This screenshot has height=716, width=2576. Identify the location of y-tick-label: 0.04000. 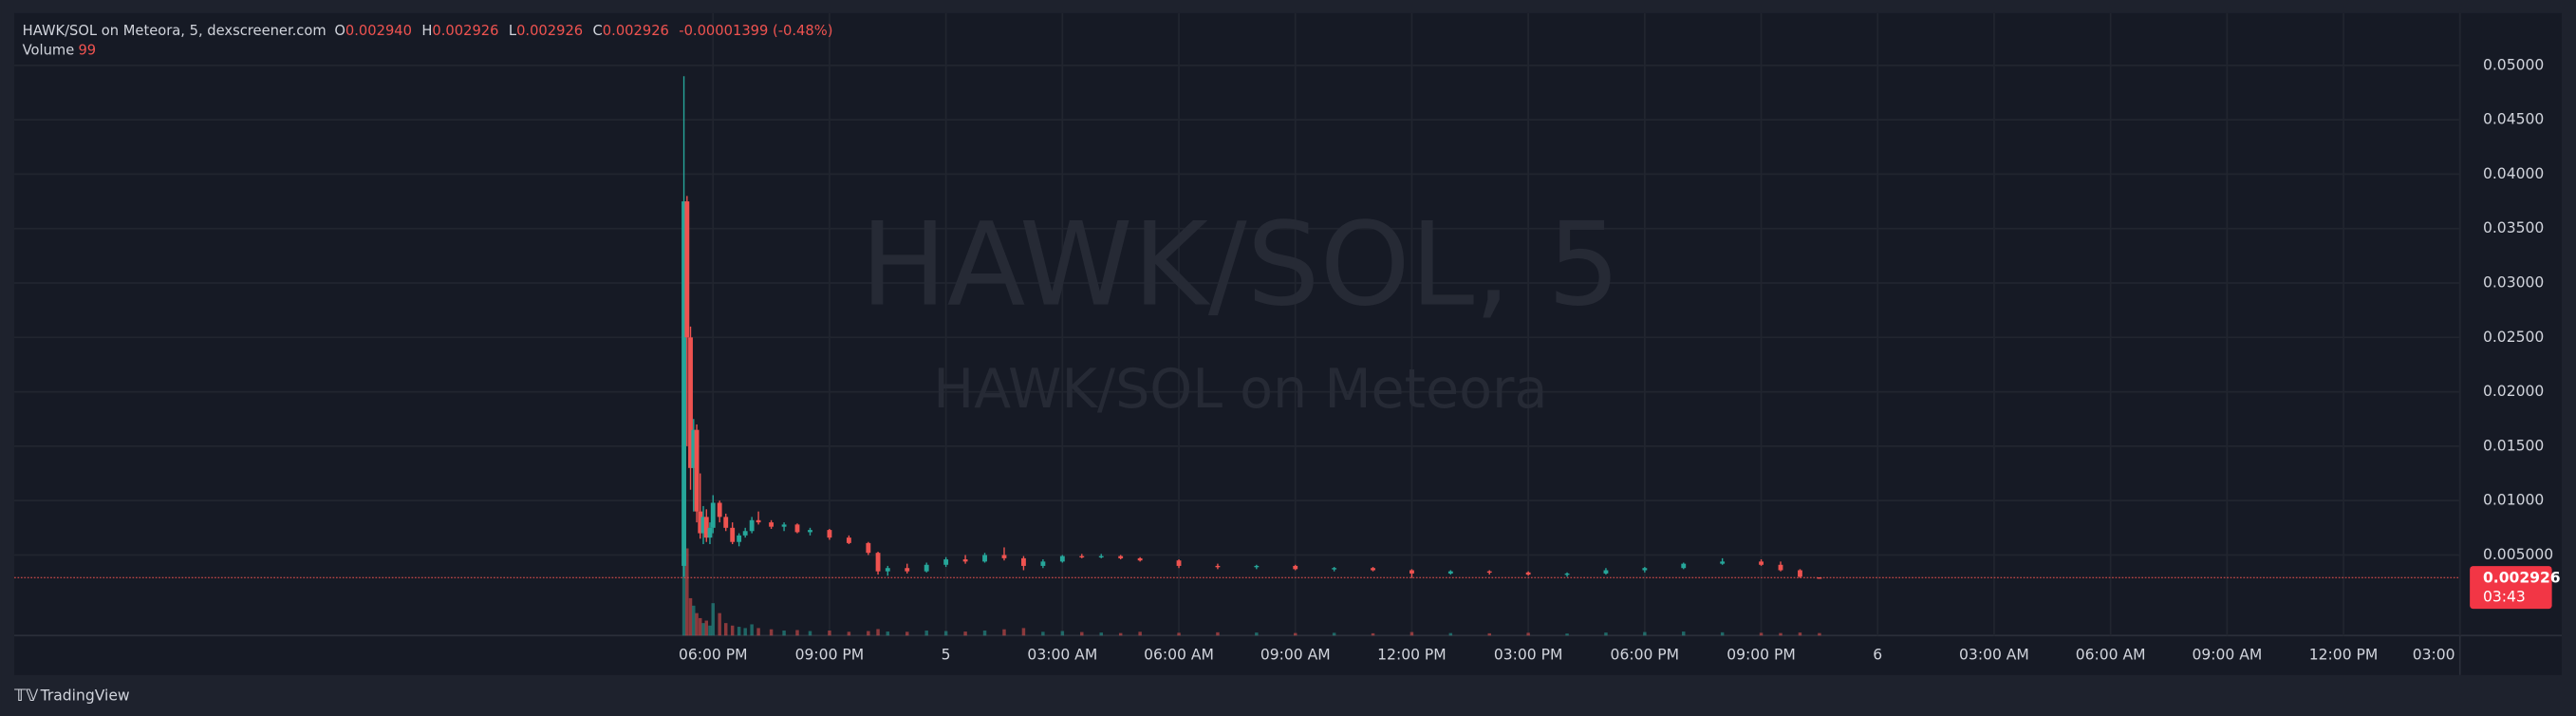
(2513, 173).